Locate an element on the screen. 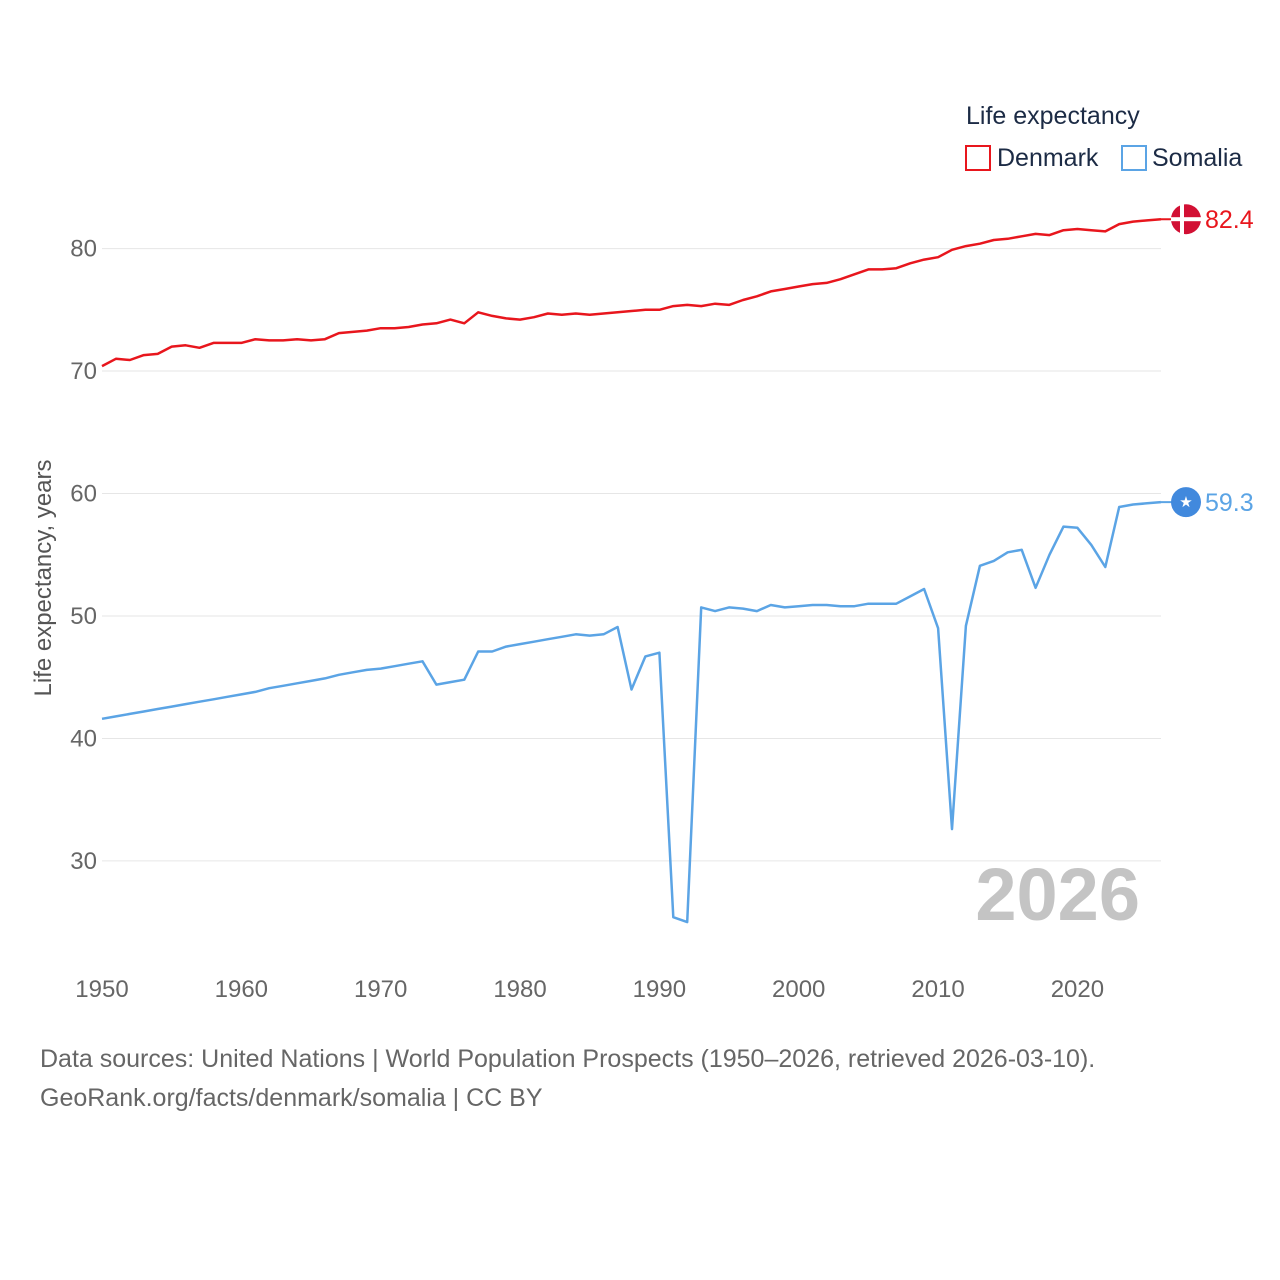 The height and width of the screenshot is (1280, 1280). legend-item-somalia: Somalia is located at coordinates (1181, 158).